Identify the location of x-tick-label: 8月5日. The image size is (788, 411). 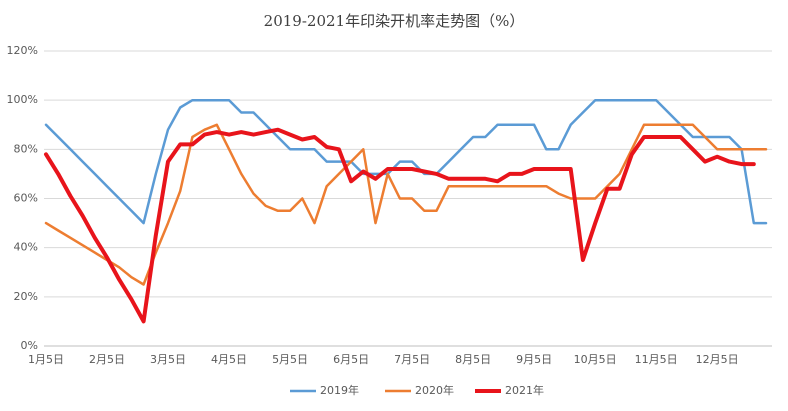
(473, 359).